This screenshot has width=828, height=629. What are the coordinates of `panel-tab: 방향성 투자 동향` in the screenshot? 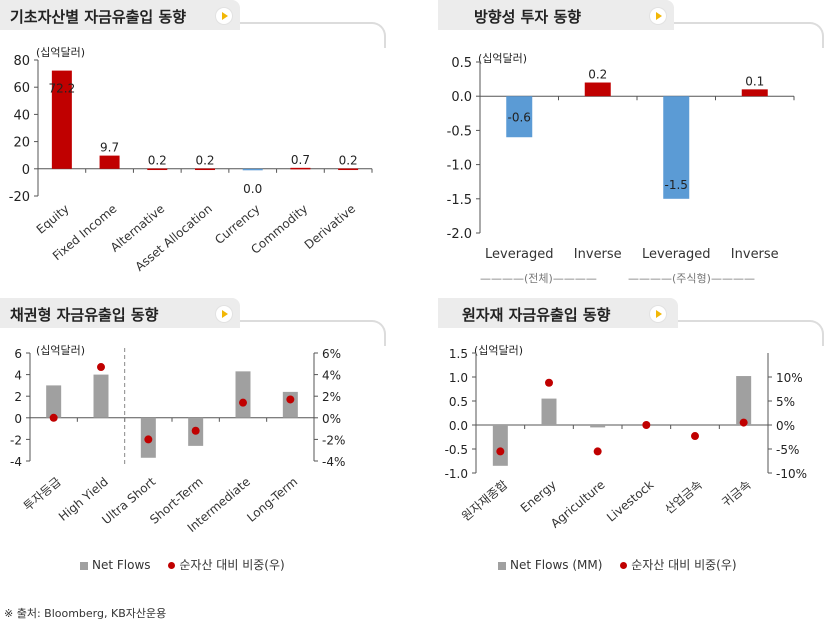 It's located at (556, 15).